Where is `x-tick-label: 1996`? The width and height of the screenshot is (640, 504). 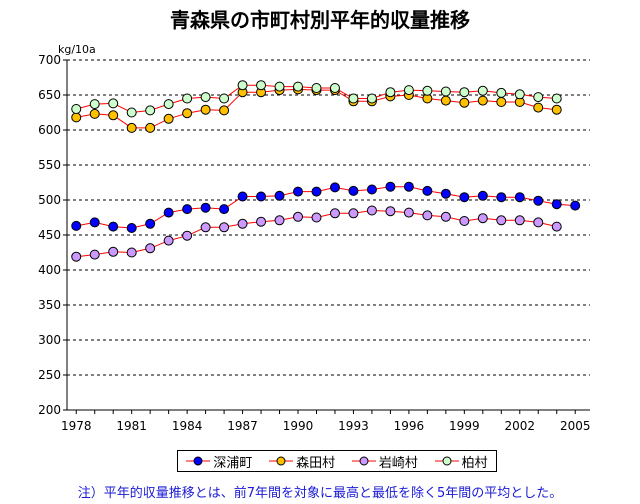
x-tick-label: 1996 is located at coordinates (409, 426).